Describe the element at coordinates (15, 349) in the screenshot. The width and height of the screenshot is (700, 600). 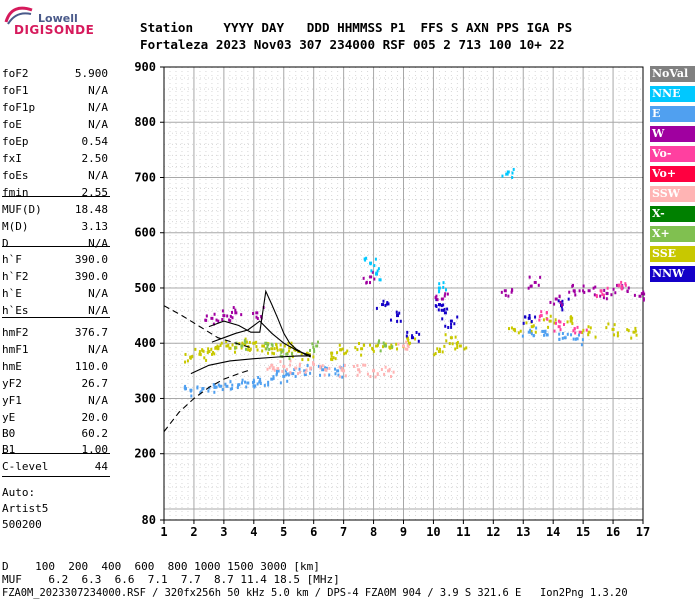
I see `param-label-hmf1: hmF1` at that location.